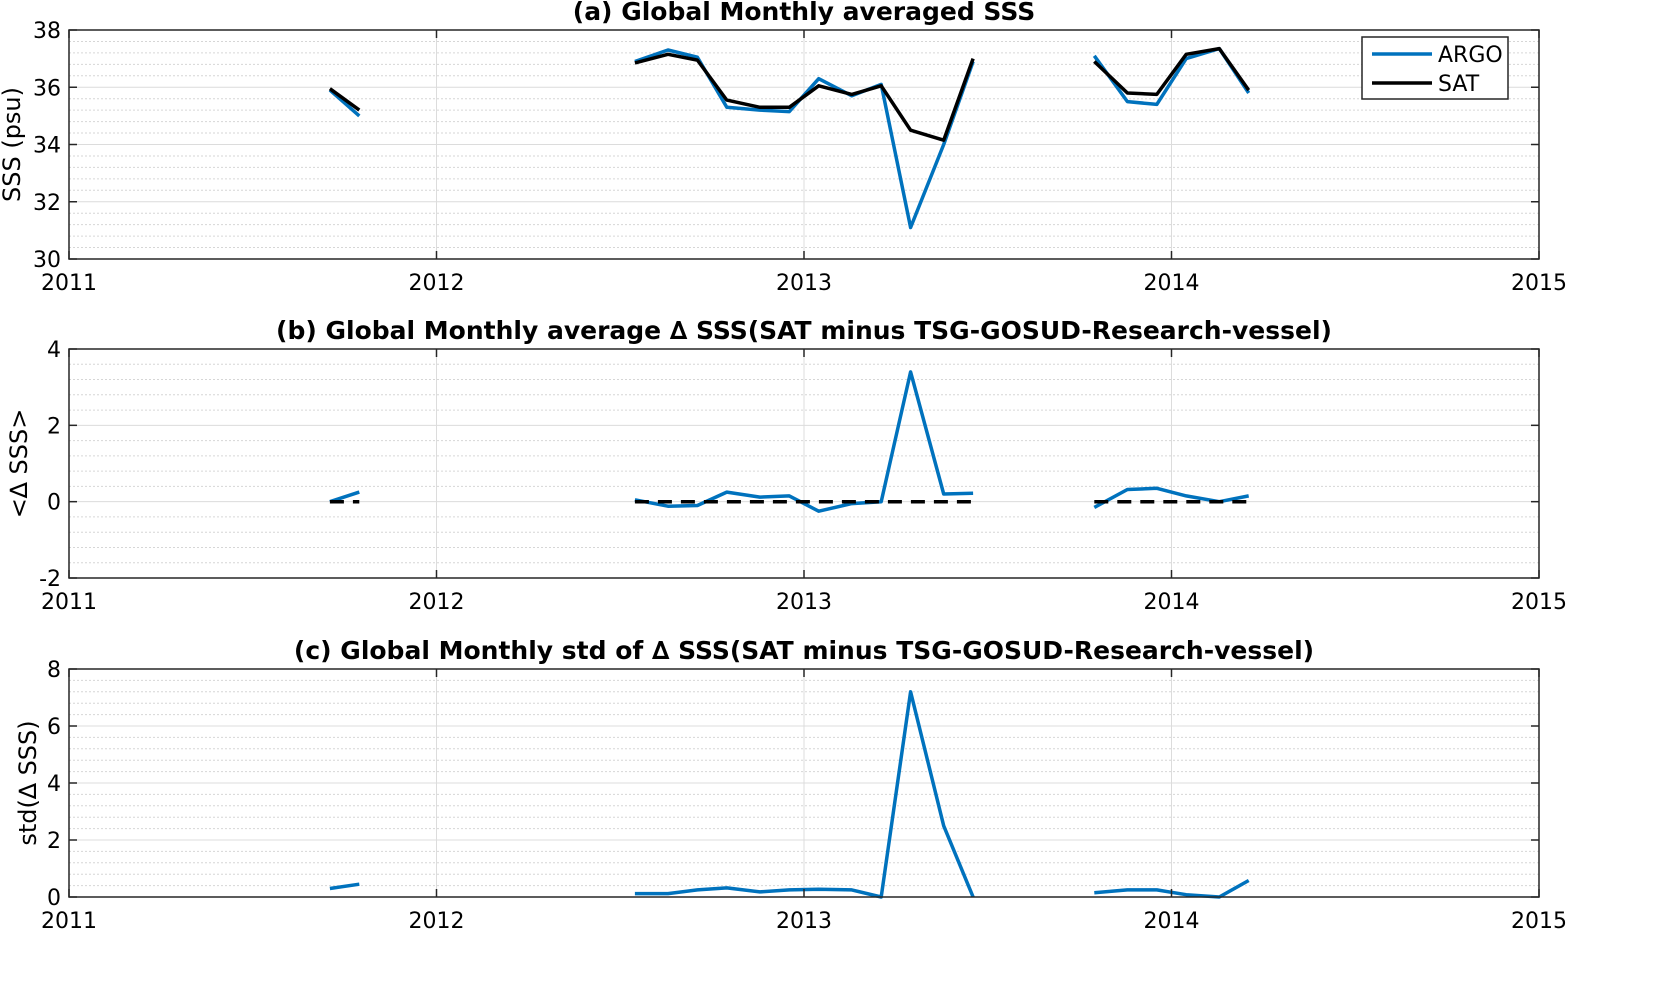  What do you see at coordinates (50, 579) in the screenshot?
I see `y-tick-label: -2` at bounding box center [50, 579].